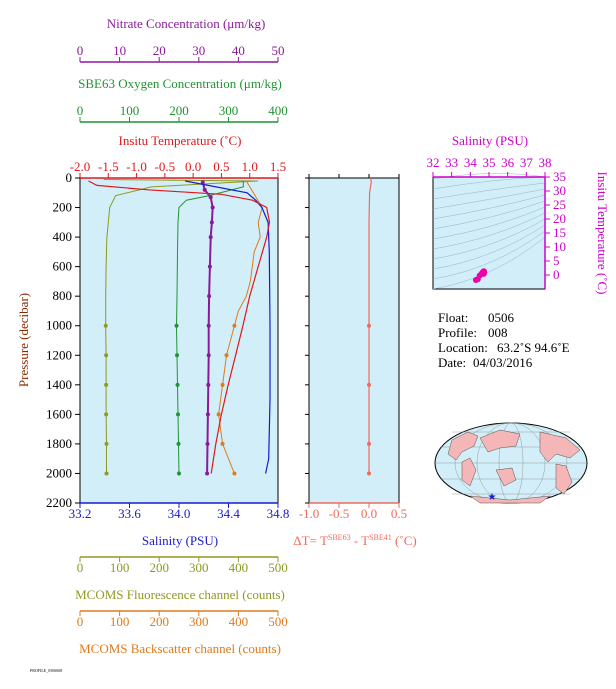 The height and width of the screenshot is (689, 616). What do you see at coordinates (556, 274) in the screenshot?
I see `ts-temp-tick-label: 0` at bounding box center [556, 274].